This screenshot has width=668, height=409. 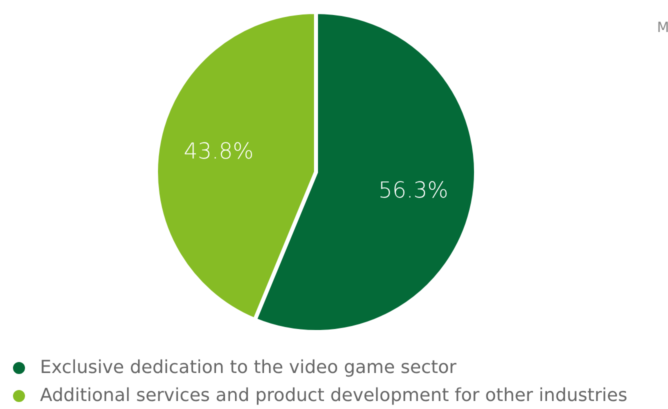 I want to click on text: M, so click(x=662, y=28).